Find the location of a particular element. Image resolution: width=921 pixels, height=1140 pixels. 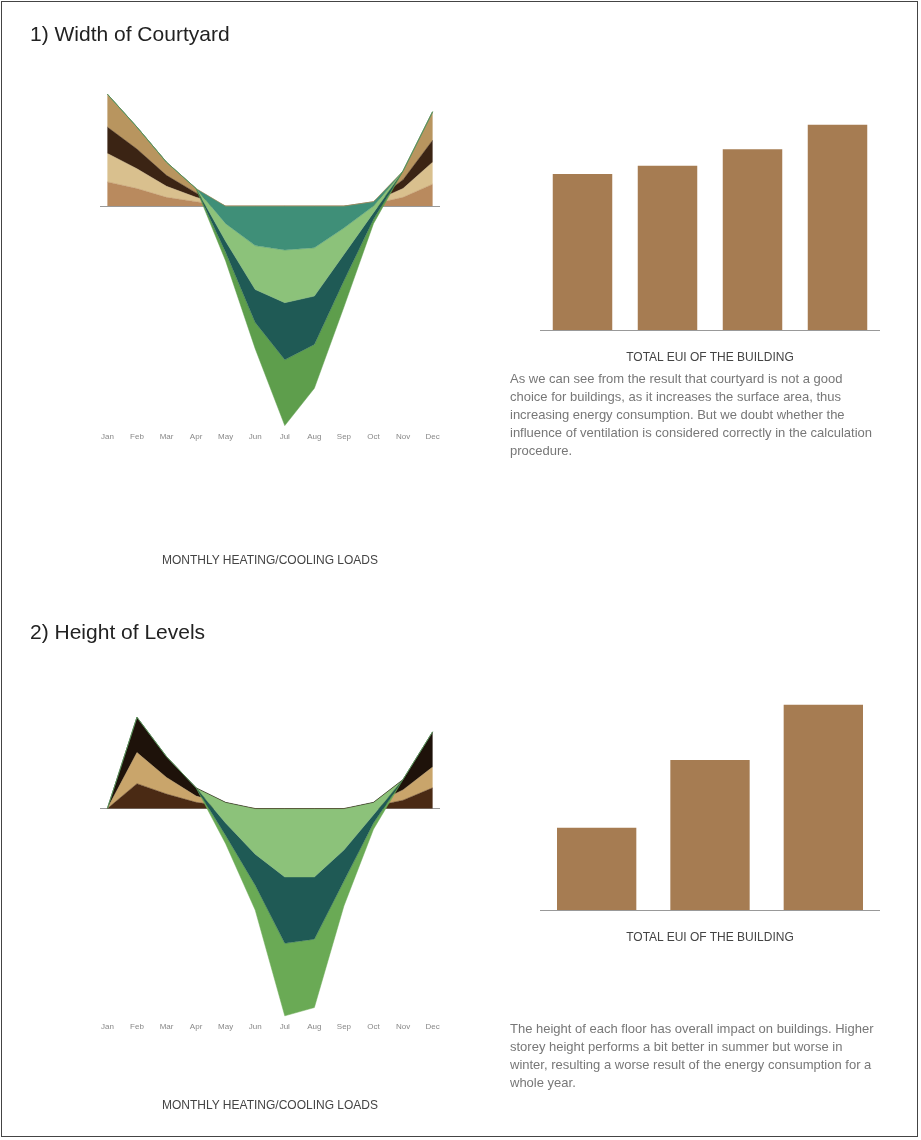

chart-title: 1) Width of Courtyard is located at coordinates (130, 34).